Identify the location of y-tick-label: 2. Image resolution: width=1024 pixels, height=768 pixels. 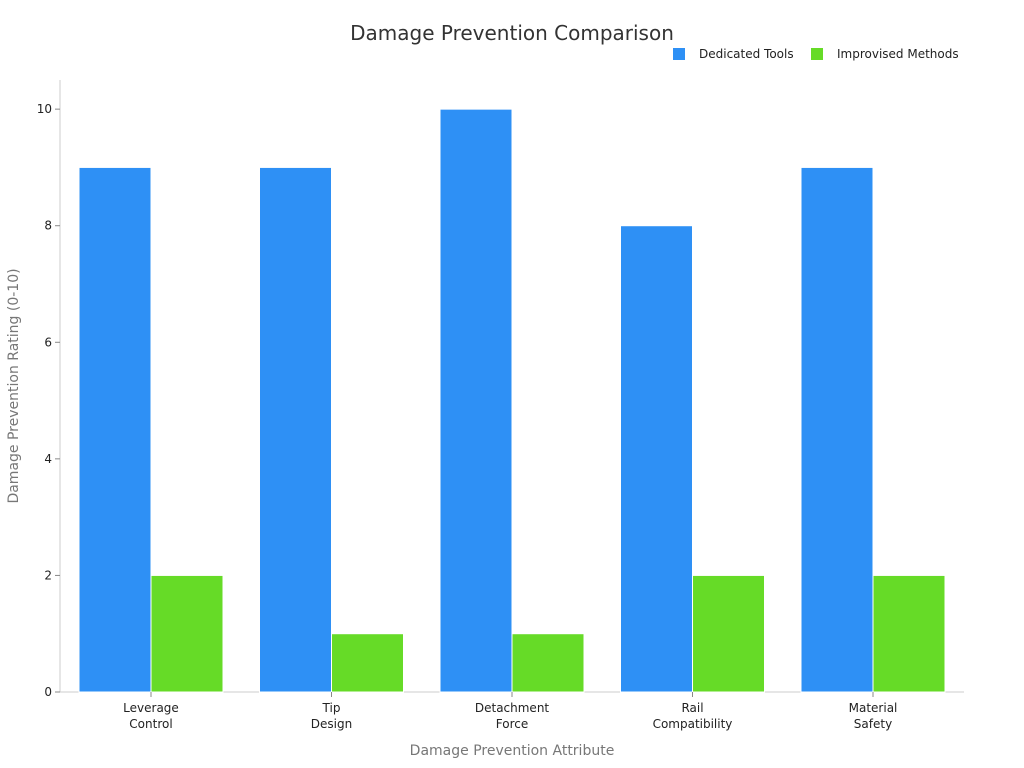
(48, 575).